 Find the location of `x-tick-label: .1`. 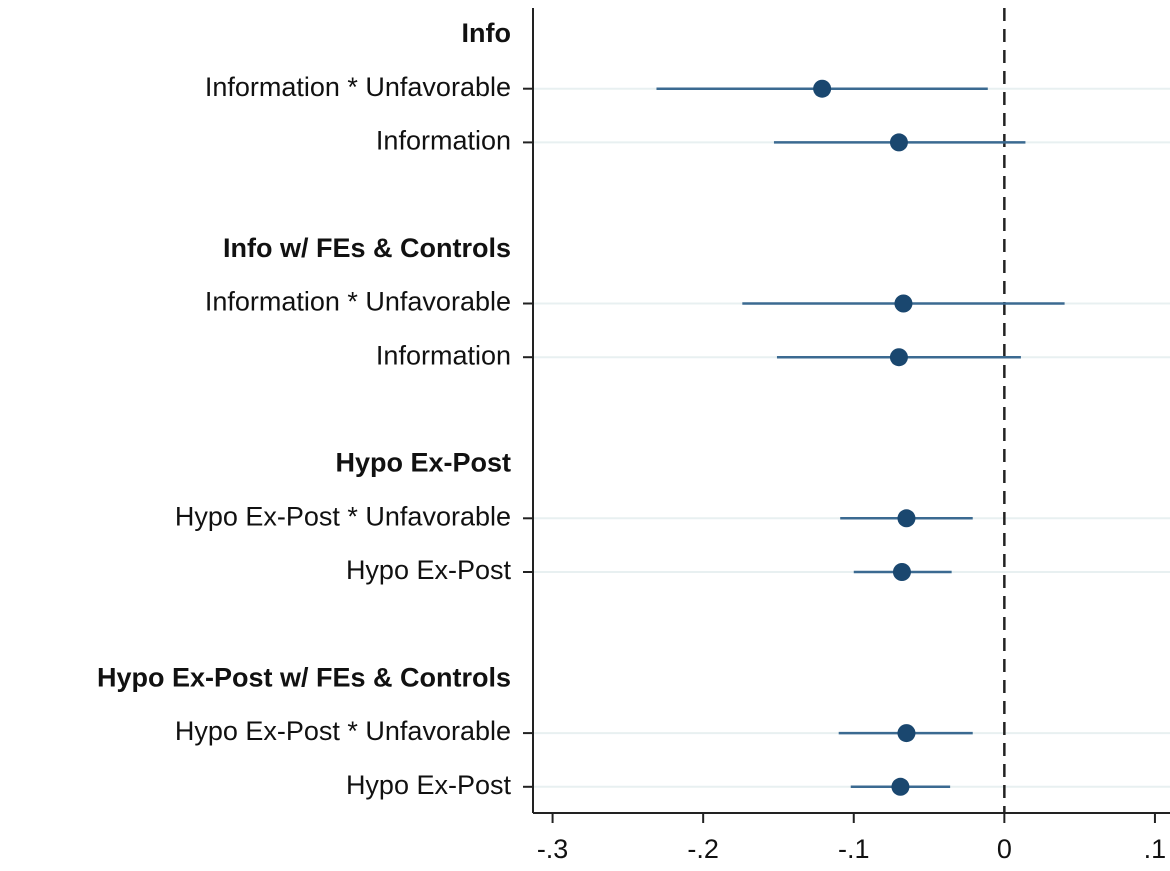

x-tick-label: .1 is located at coordinates (1155, 849).